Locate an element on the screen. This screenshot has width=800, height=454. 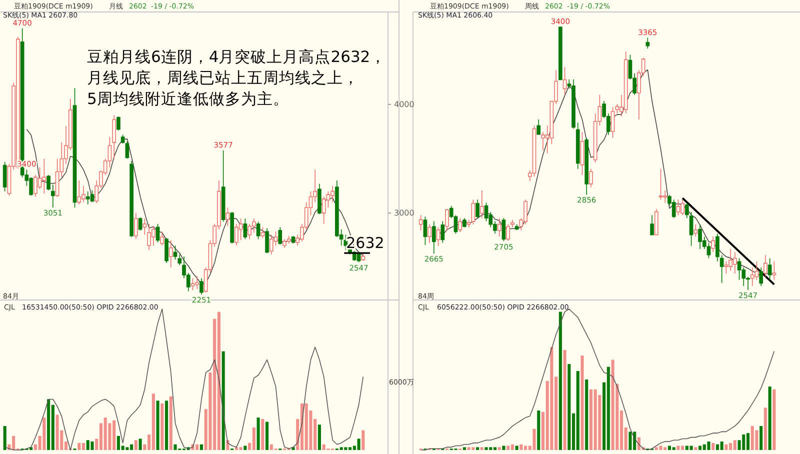
y-tick-label: 3000 is located at coordinates (404, 213).